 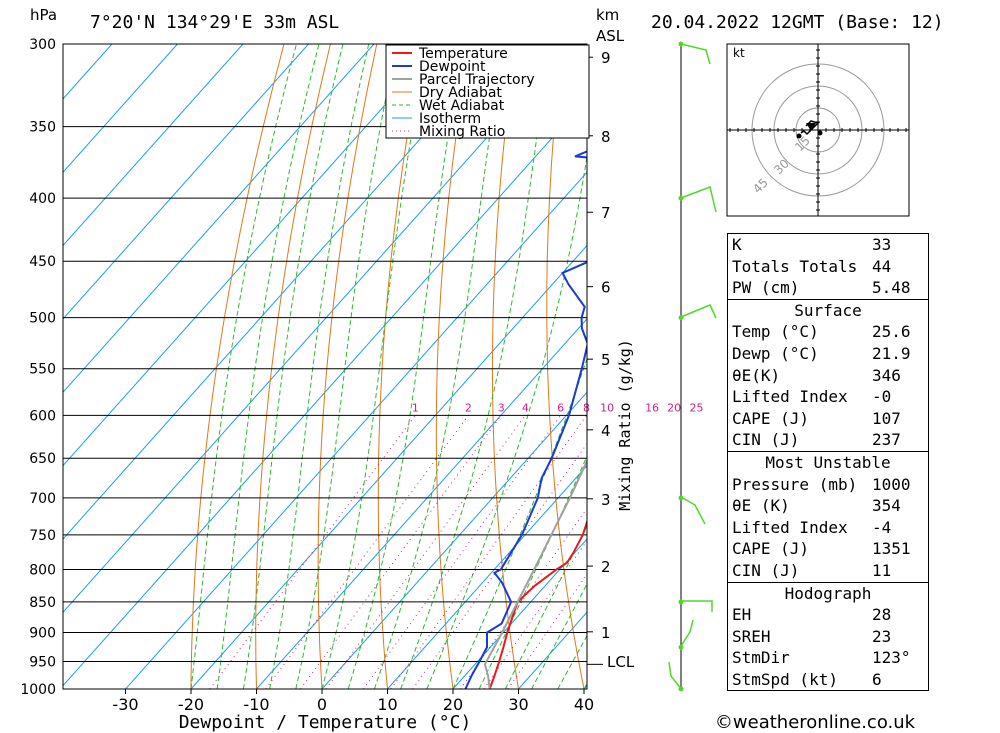 I want to click on totals-totals-label: Totals Totals, so click(x=795, y=266).